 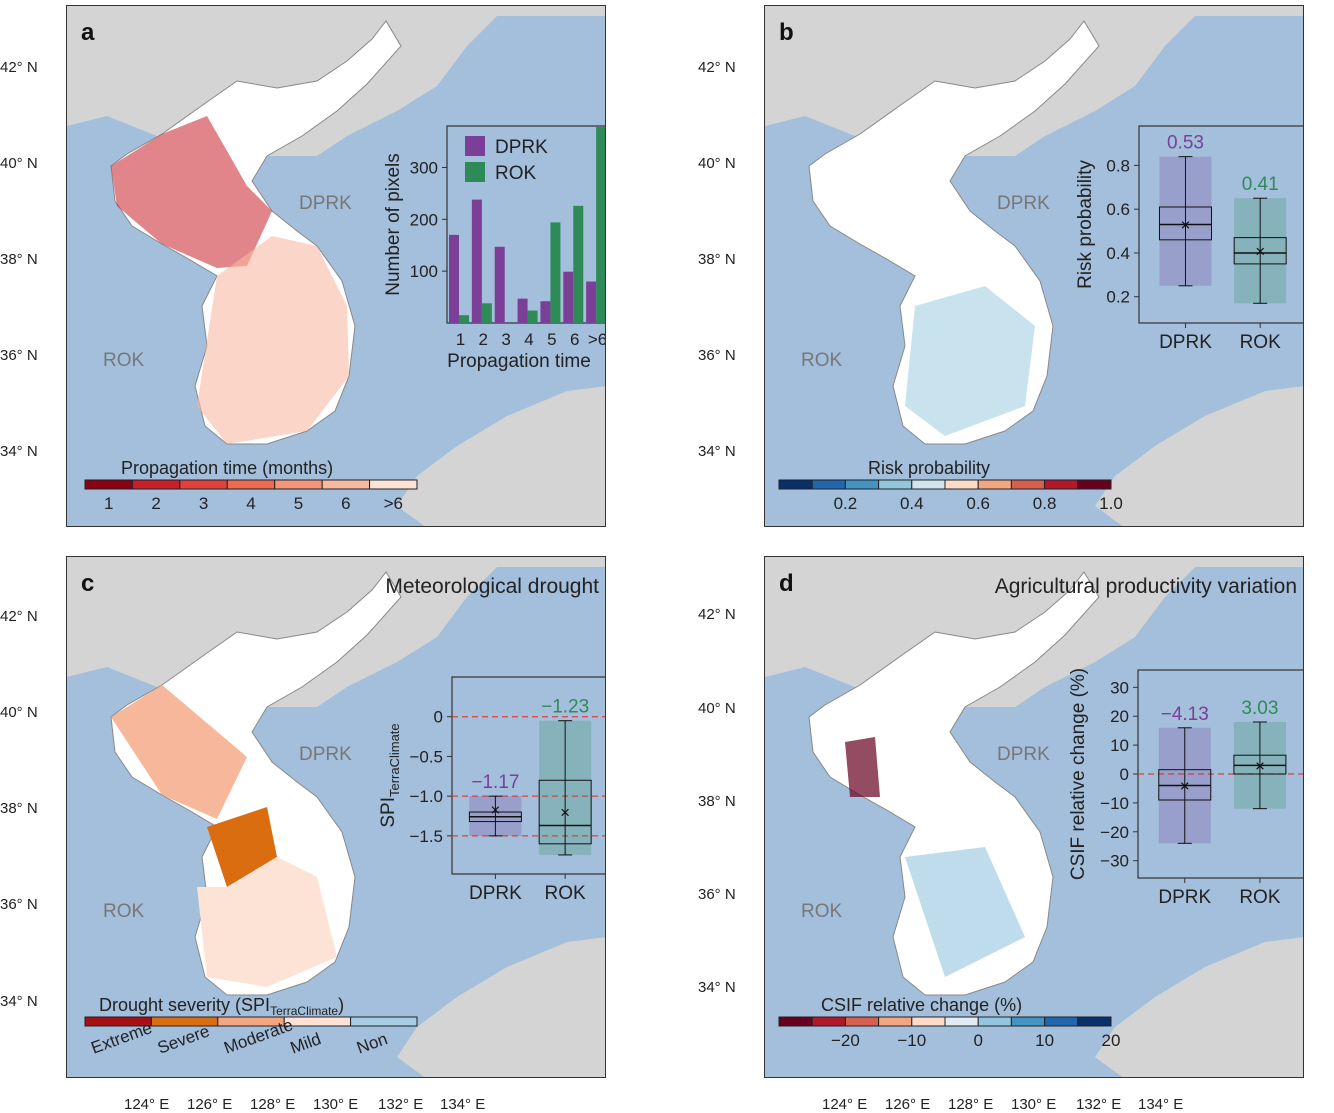 I want to click on colorbar-tick-label: Severe, so click(x=183, y=1039).